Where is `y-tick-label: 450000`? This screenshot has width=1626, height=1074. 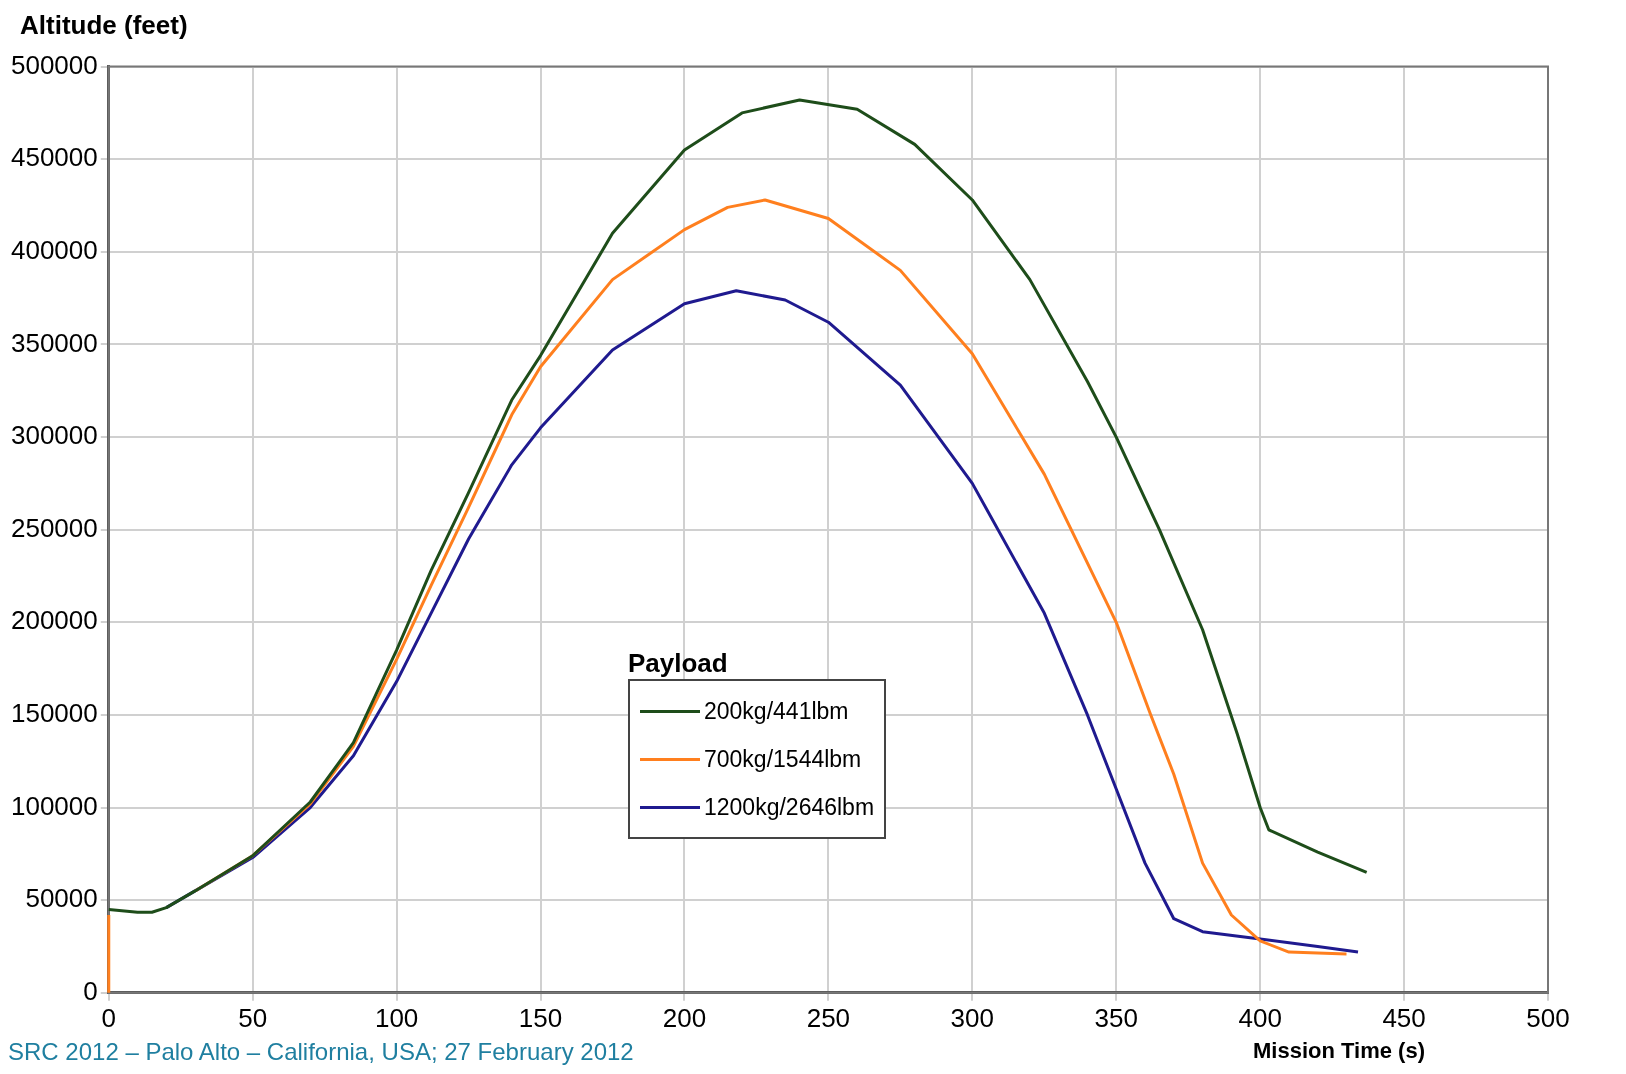
y-tick-label: 450000 is located at coordinates (54, 157).